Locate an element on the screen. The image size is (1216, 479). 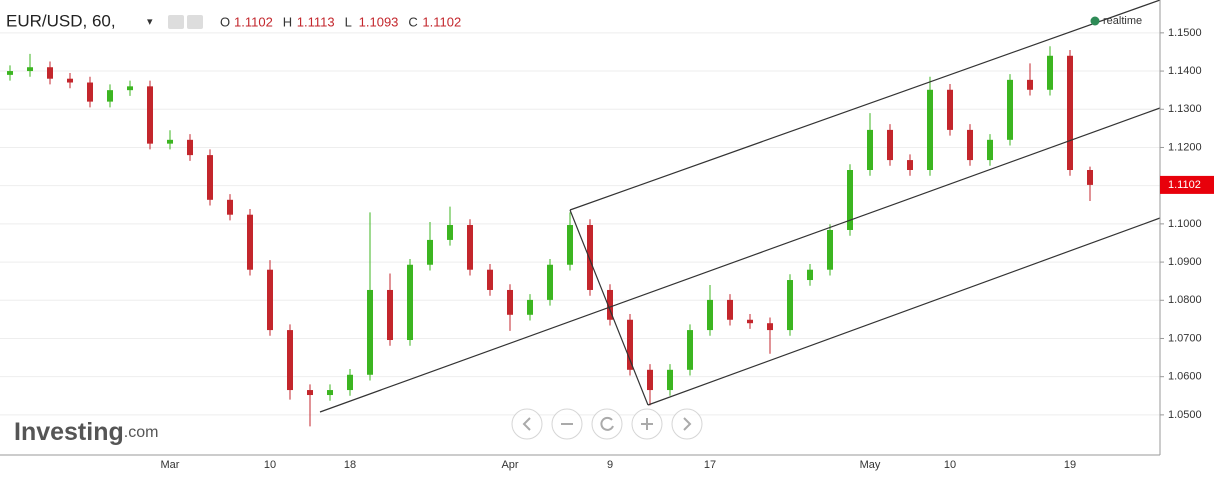
last-price-tag is located at coordinates (1187, 184).